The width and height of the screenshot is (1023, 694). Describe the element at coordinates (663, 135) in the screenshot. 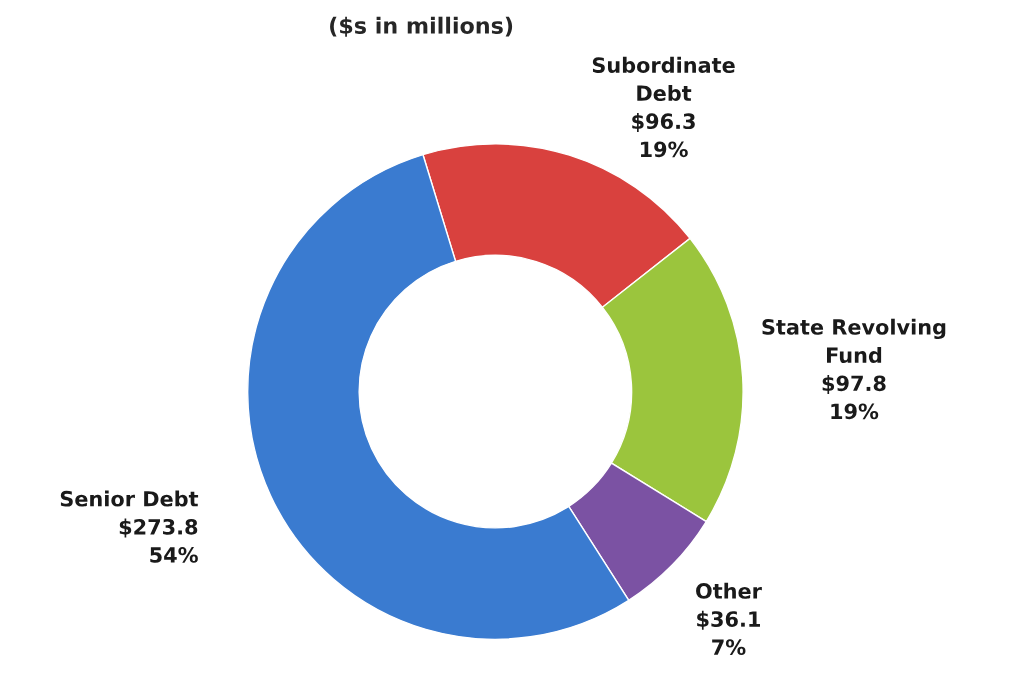

I see `data-label: $96.3 19%` at that location.